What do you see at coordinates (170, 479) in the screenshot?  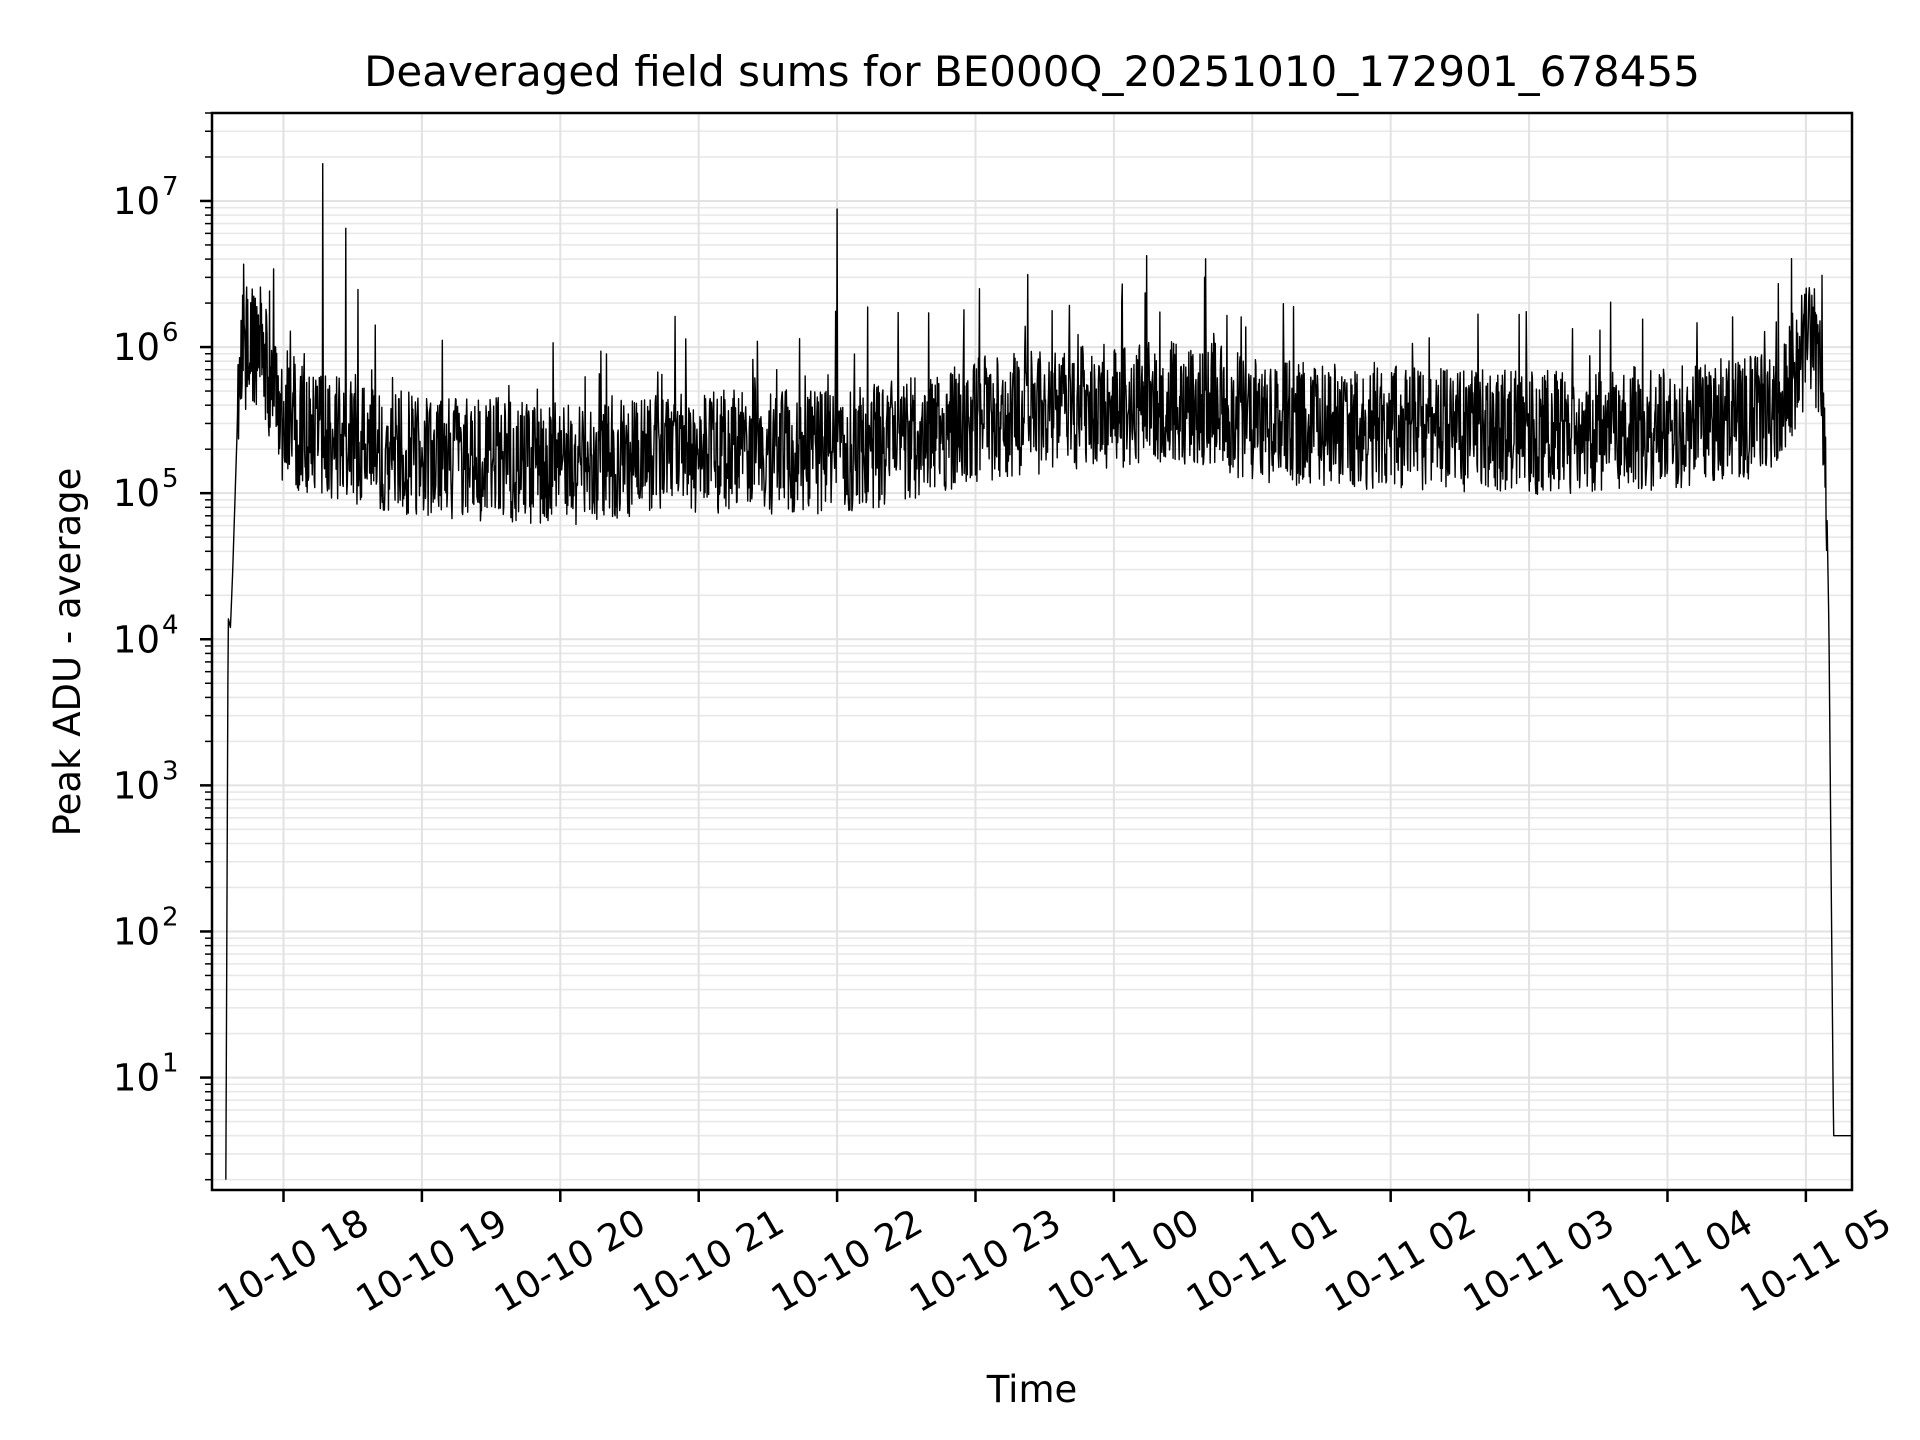 I see `y-tick-exponent: 5` at bounding box center [170, 479].